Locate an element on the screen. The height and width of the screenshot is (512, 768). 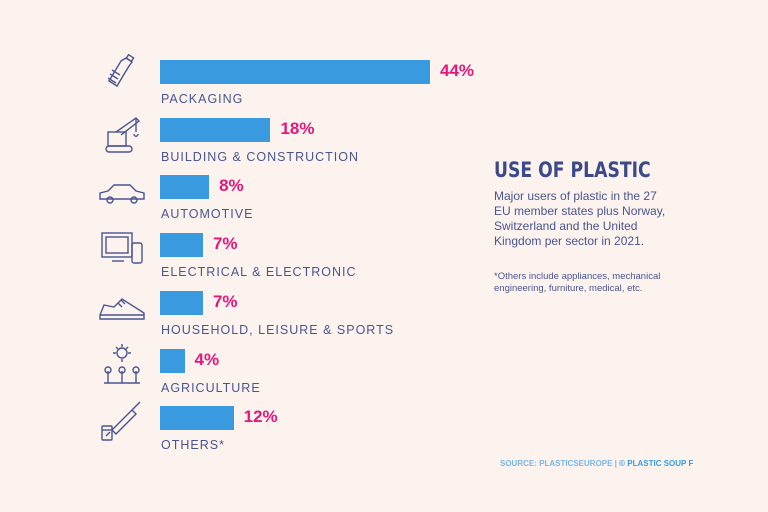
category-label: PACKAGING is located at coordinates (202, 99).